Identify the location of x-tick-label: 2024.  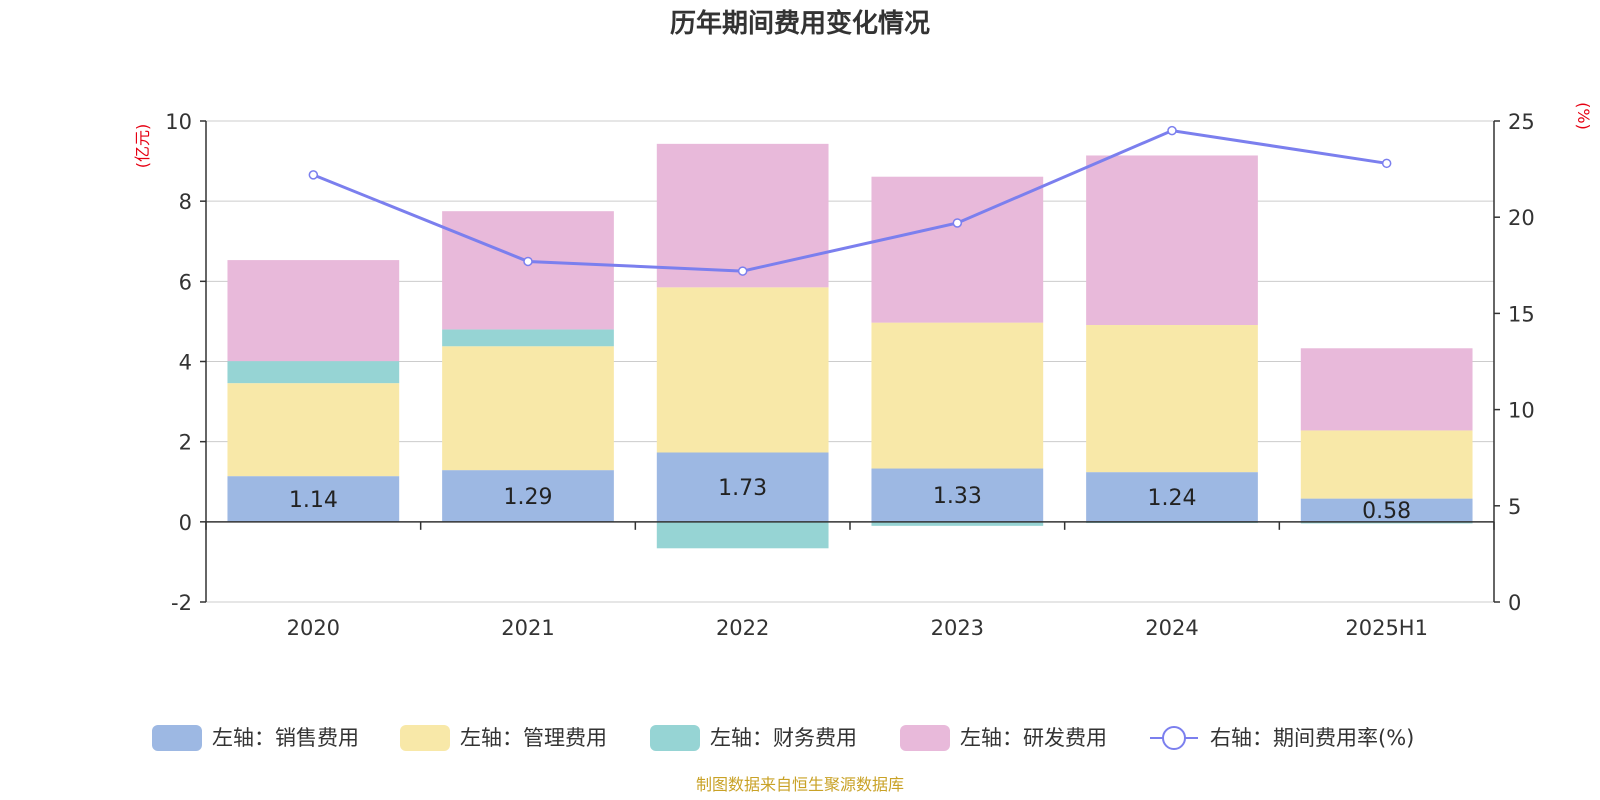
(1171, 628).